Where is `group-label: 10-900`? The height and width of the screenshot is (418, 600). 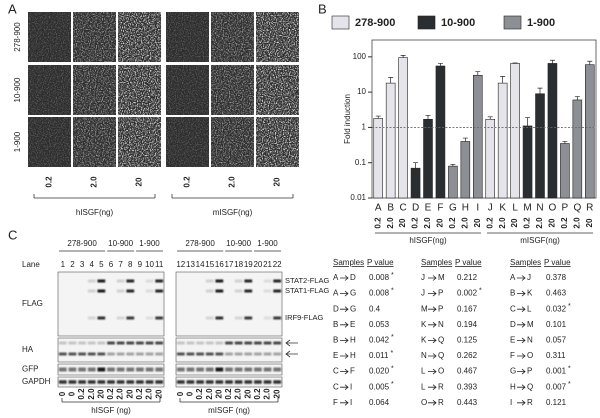 group-label: 10-900 is located at coordinates (238, 243).